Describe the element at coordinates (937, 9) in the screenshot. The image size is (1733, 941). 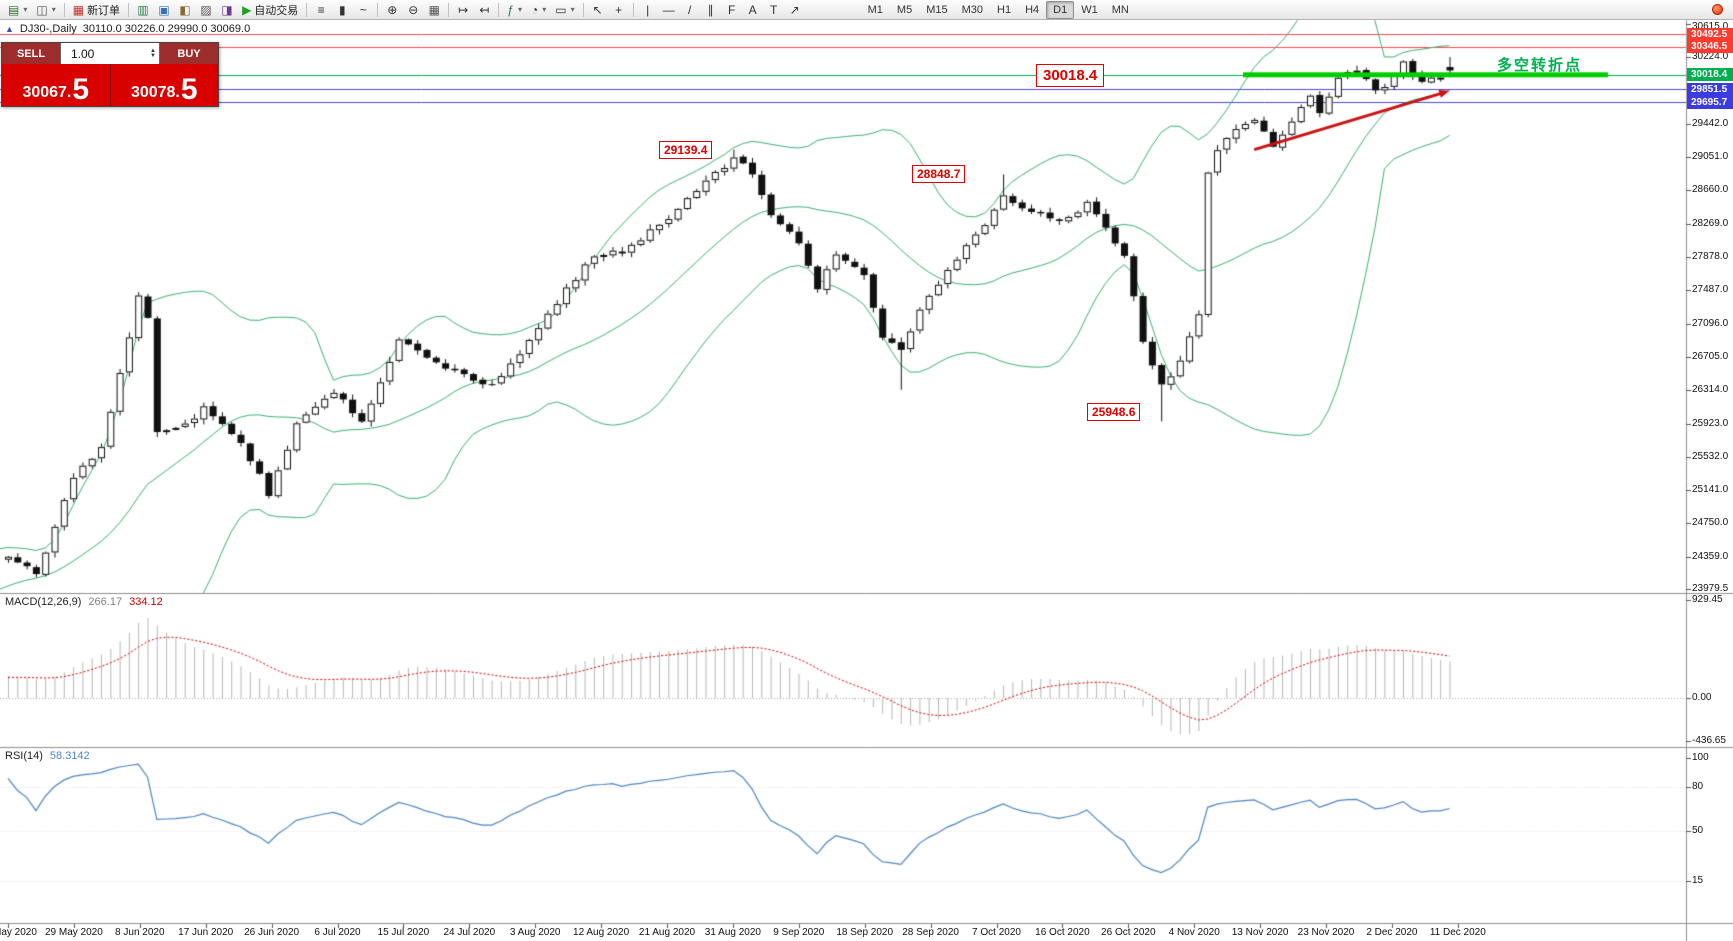
I see `timeframe-m15: M15` at that location.